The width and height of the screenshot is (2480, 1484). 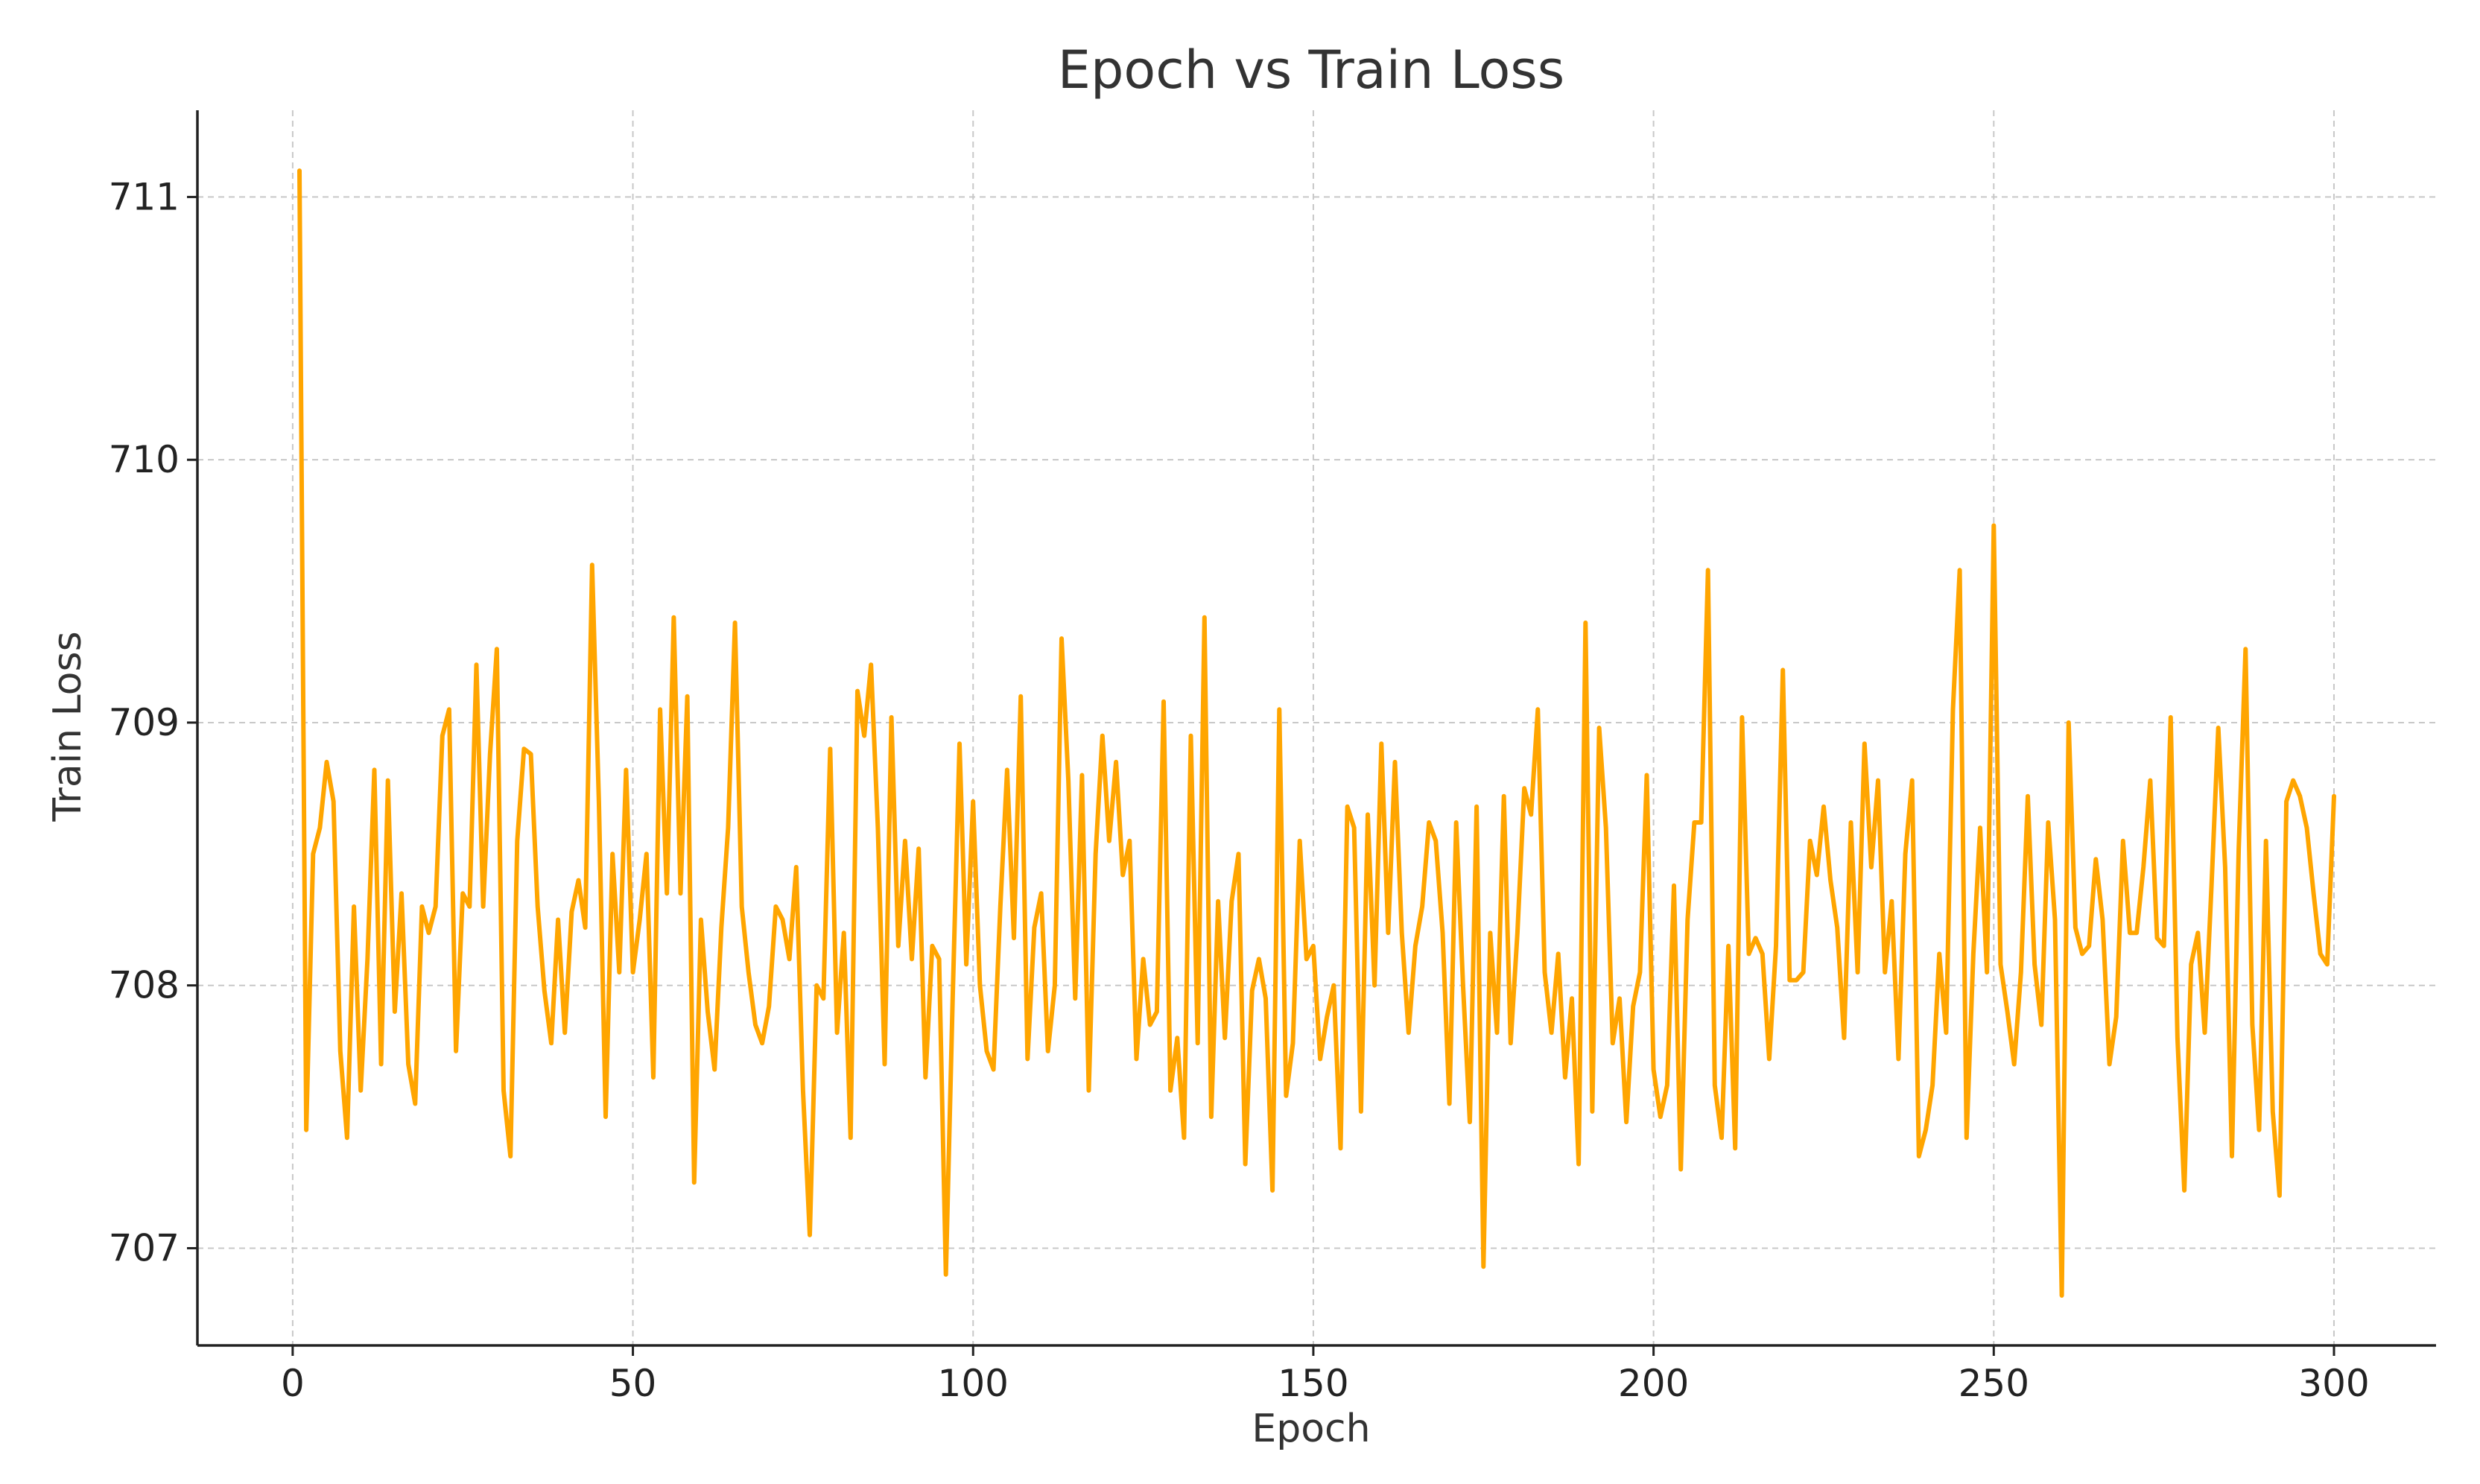 What do you see at coordinates (1994, 1384) in the screenshot?
I see `x-tick-label: 250` at bounding box center [1994, 1384].